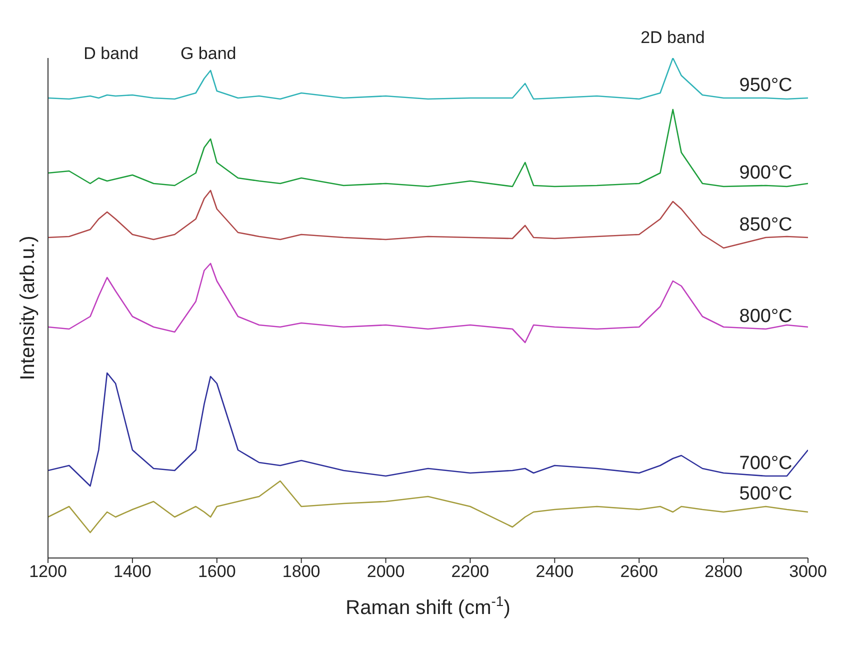 Image resolution: width=843 pixels, height=648 pixels. What do you see at coordinates (639, 572) in the screenshot?
I see `x-tick-label: 2600` at bounding box center [639, 572].